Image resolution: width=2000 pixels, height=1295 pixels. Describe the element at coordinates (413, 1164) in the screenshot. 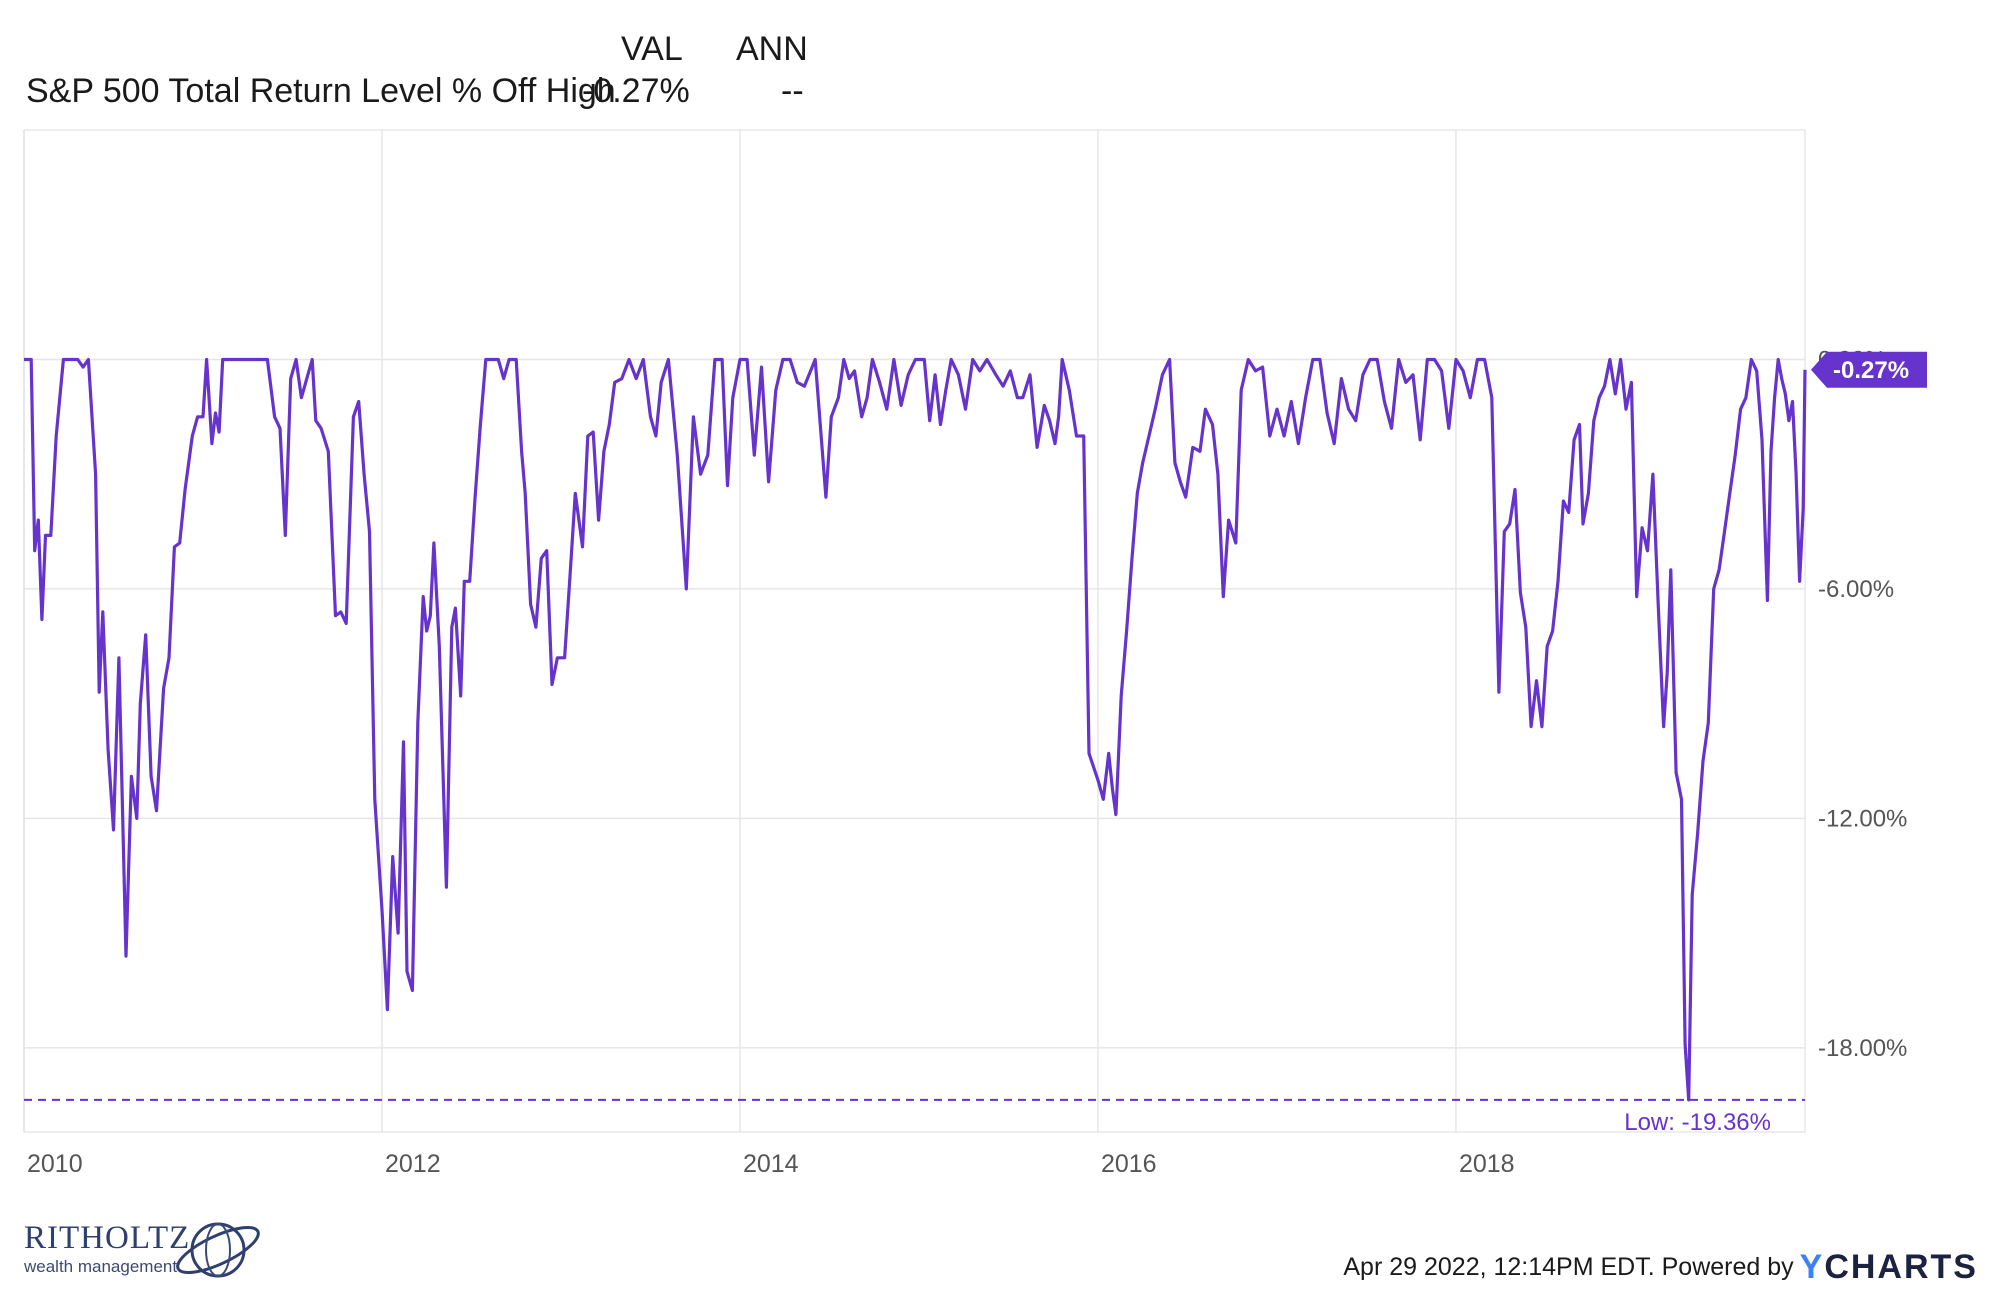

I see `x-tick-label: 2012` at that location.